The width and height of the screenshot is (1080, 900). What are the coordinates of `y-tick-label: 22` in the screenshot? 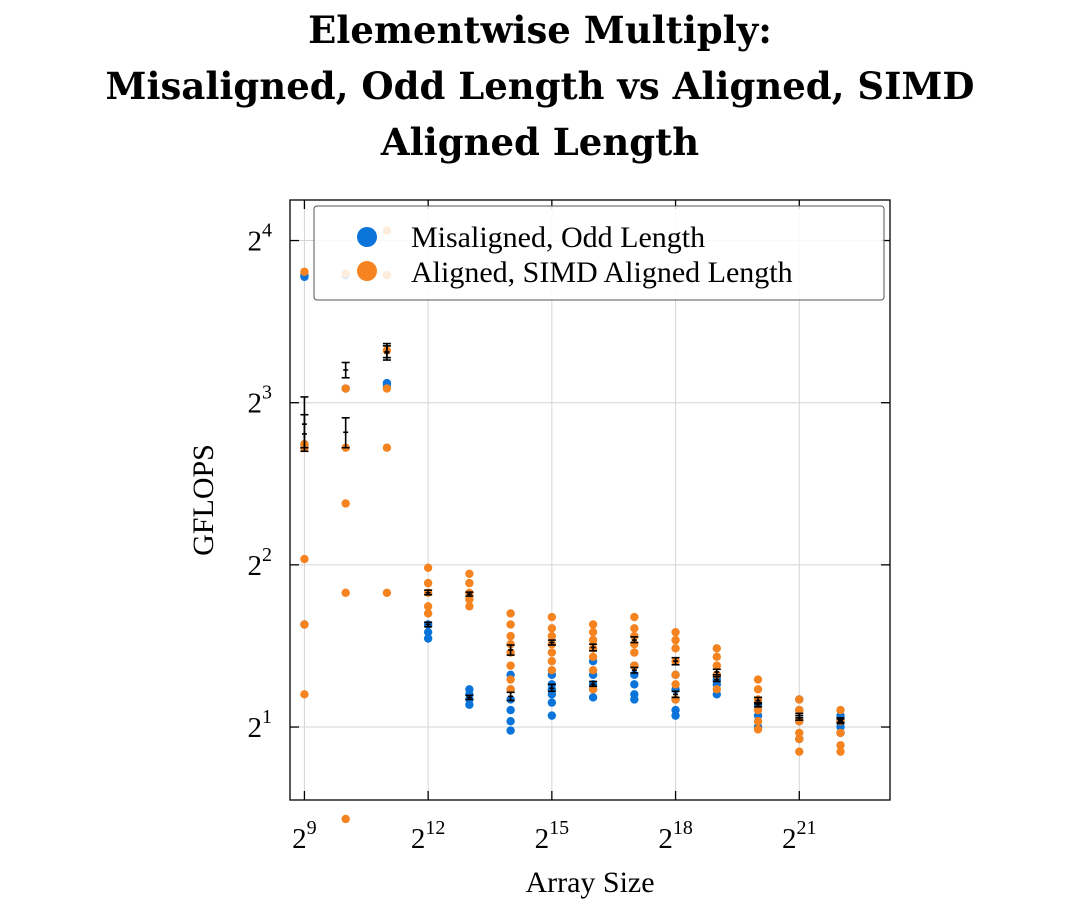 It's located at (260, 563).